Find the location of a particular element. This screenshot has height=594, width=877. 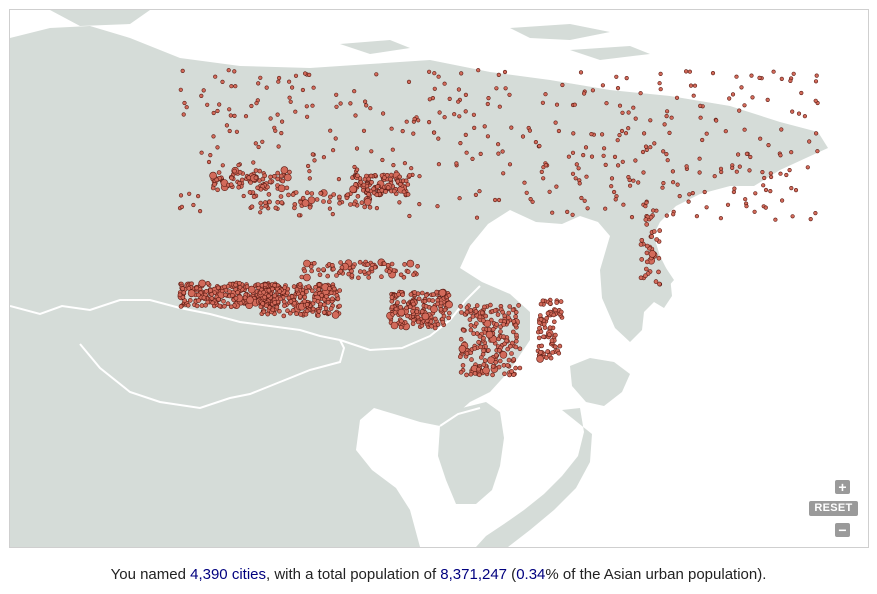

caption-middle: , with a total population of is located at coordinates (353, 574).